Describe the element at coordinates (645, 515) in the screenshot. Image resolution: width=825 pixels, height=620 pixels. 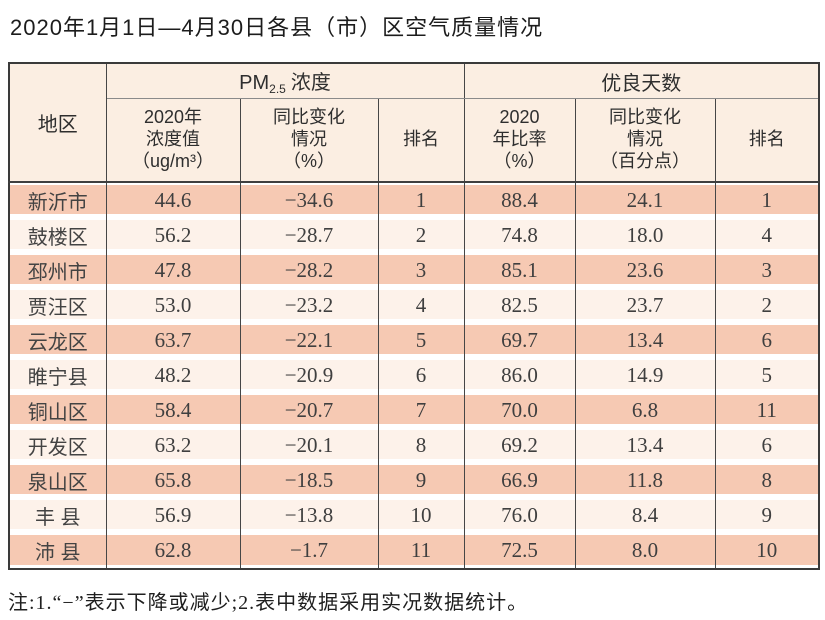
I see `cell-gd-change: 8.4` at that location.